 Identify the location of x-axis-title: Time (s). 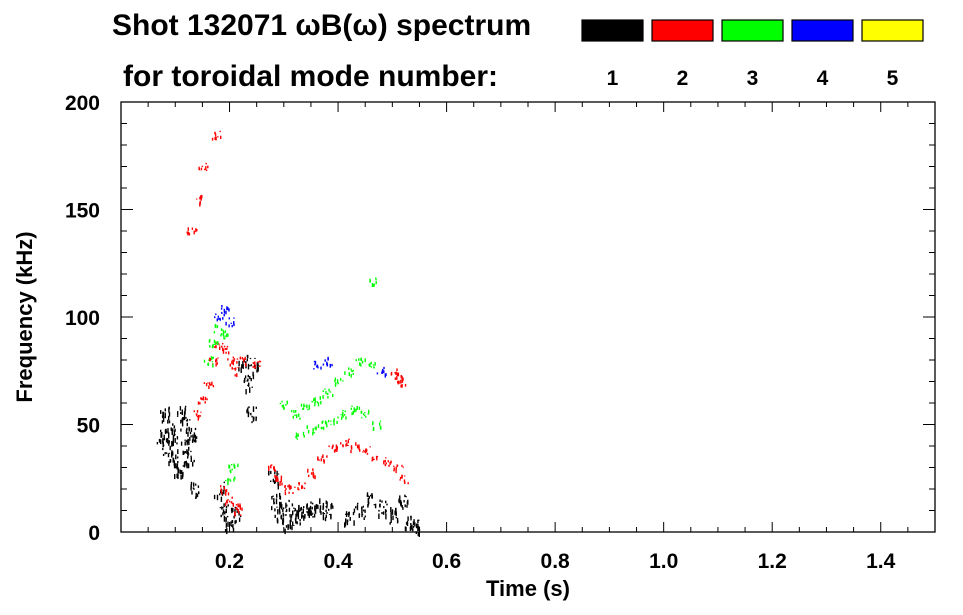
(528, 588).